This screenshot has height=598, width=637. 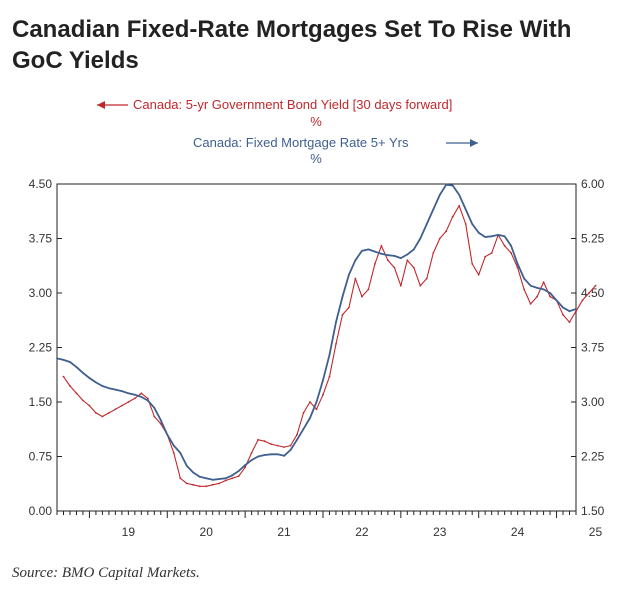 What do you see at coordinates (101, 105) in the screenshot?
I see `legend-arrowhead-left` at bounding box center [101, 105].